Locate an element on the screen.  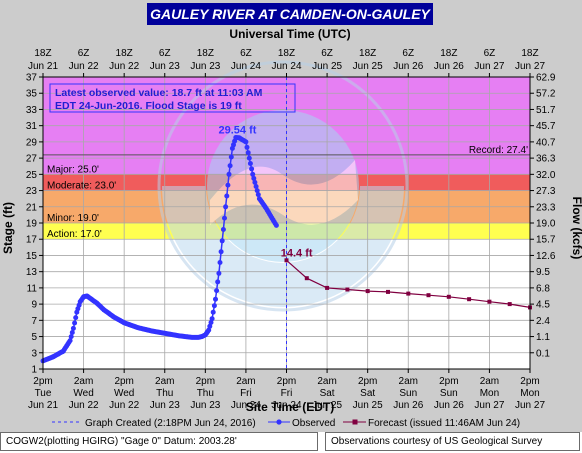
y2-axis-label: Flow (kcfs) is located at coordinates (576, 228).